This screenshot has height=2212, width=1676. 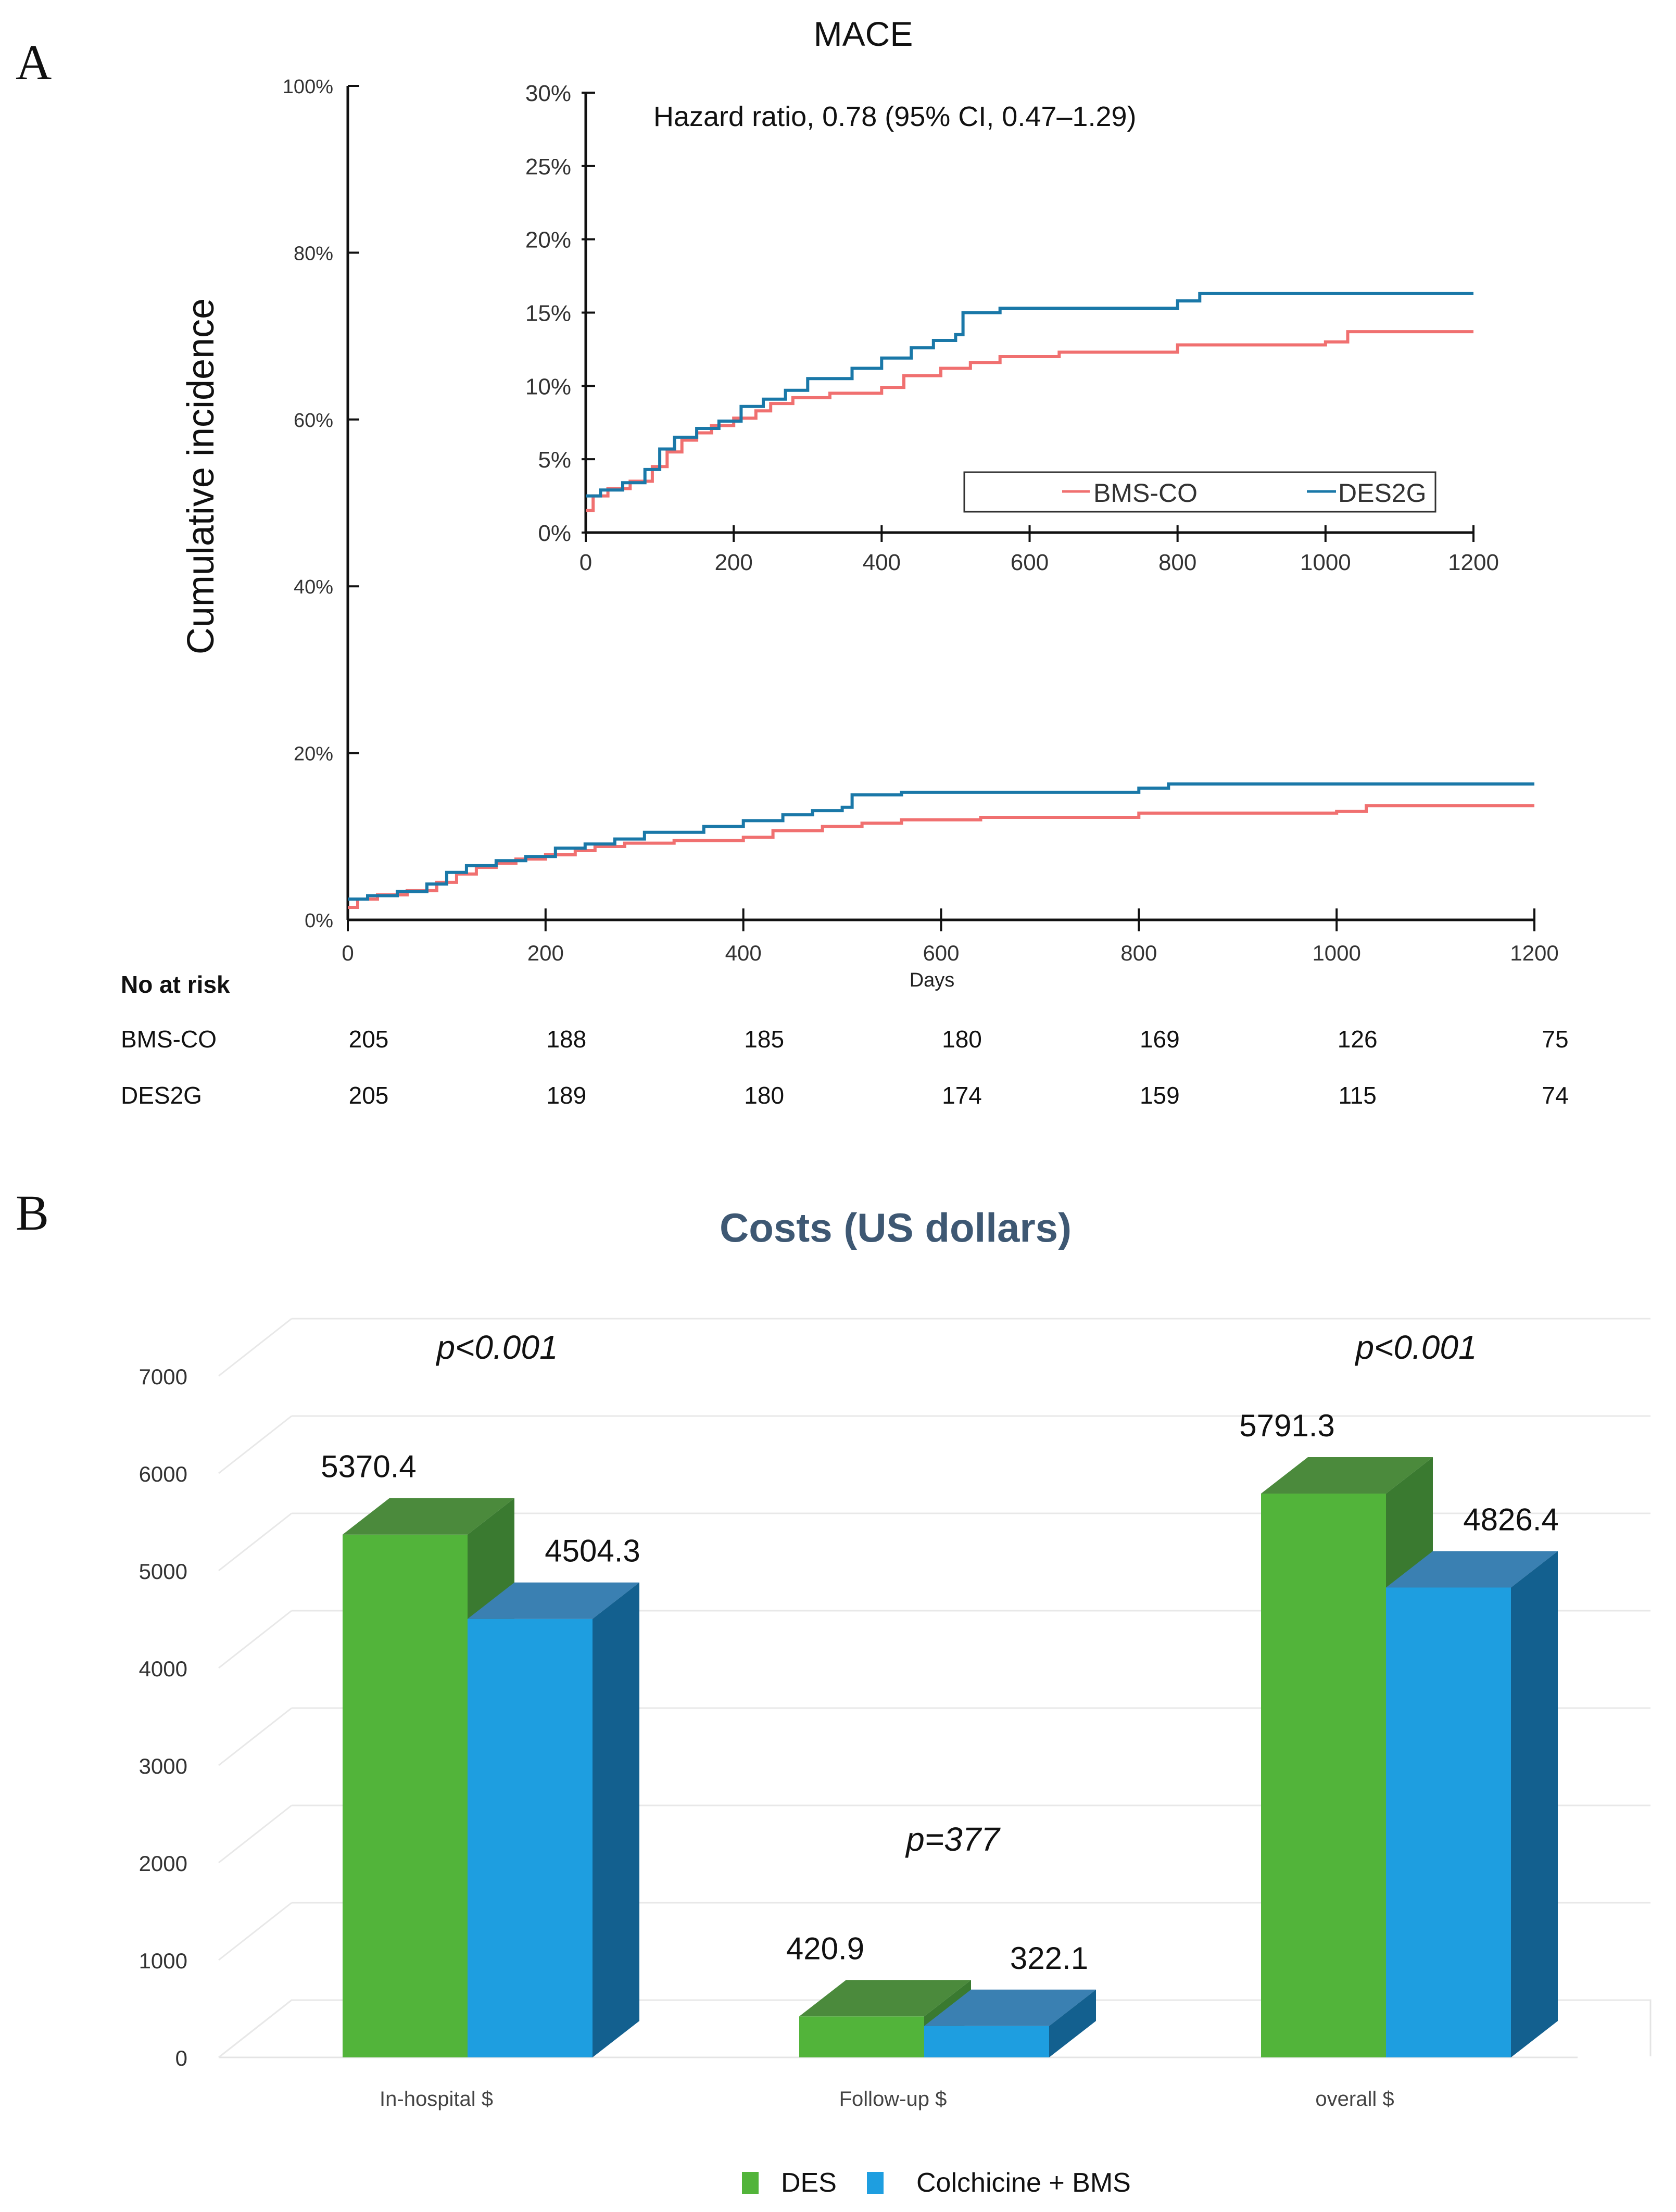 I want to click on bar-y-tick-label: 2000, so click(x=163, y=1863).